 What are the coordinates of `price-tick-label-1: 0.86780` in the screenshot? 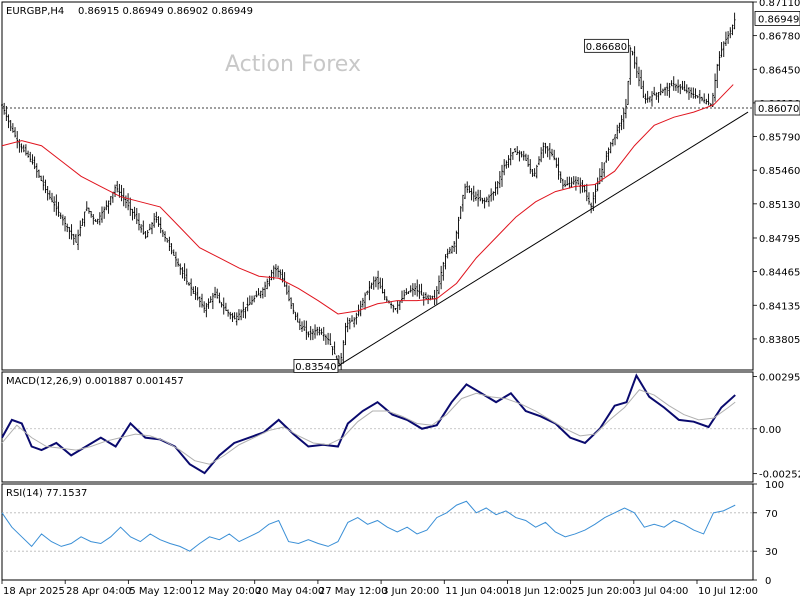 It's located at (779, 37).